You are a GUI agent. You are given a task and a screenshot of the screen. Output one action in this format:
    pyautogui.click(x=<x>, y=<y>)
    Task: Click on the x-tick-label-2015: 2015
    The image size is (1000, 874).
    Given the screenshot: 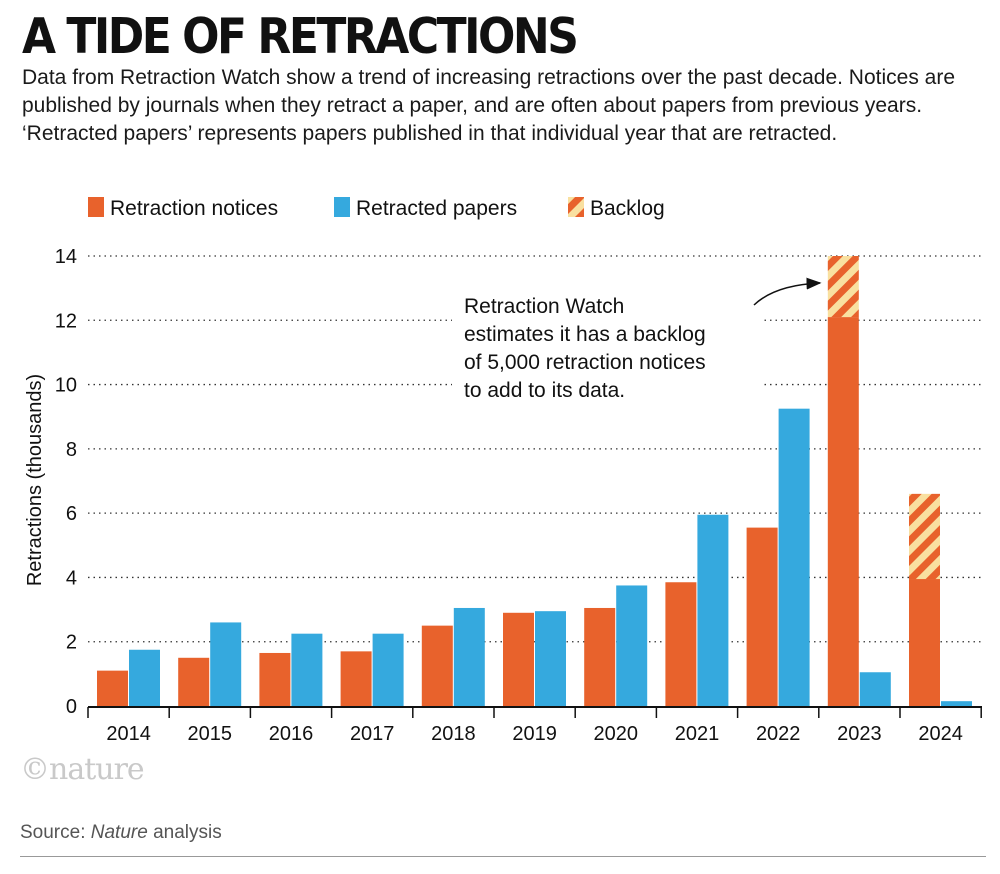 What is the action you would take?
    pyautogui.click(x=210, y=734)
    